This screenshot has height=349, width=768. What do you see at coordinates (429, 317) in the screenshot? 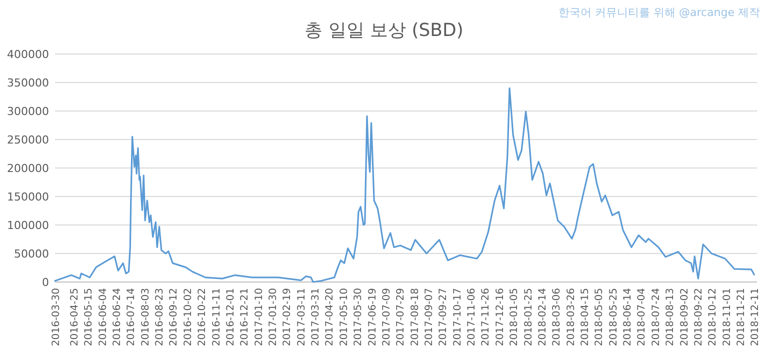
I see `x-tick-label: 2017-09-07` at bounding box center [429, 317].